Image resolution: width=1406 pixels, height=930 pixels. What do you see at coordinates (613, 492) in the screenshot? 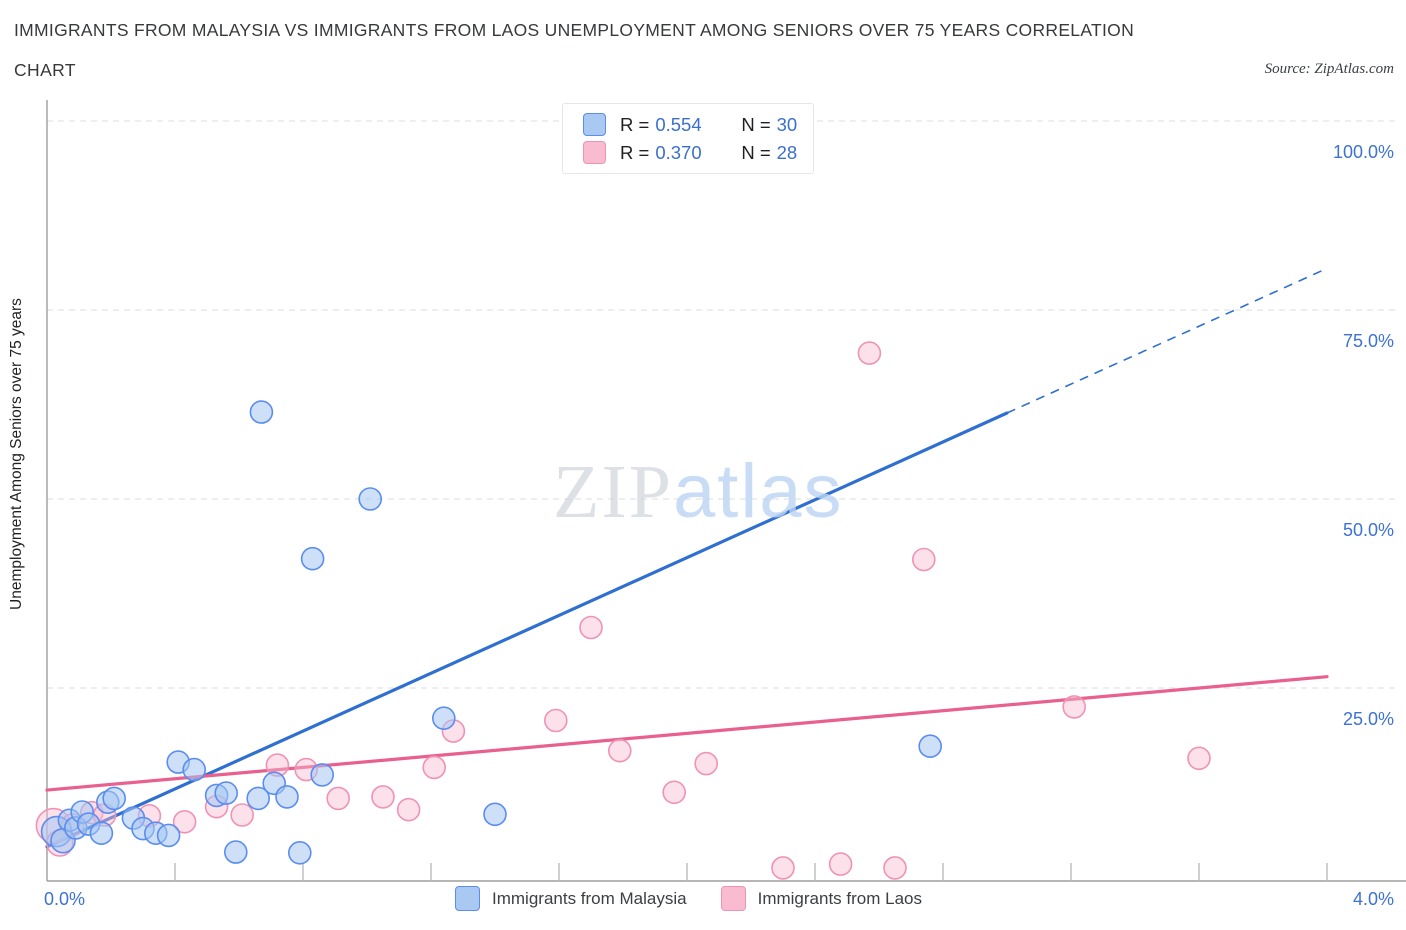
I see `watermark-zip: ZIP` at bounding box center [613, 492].